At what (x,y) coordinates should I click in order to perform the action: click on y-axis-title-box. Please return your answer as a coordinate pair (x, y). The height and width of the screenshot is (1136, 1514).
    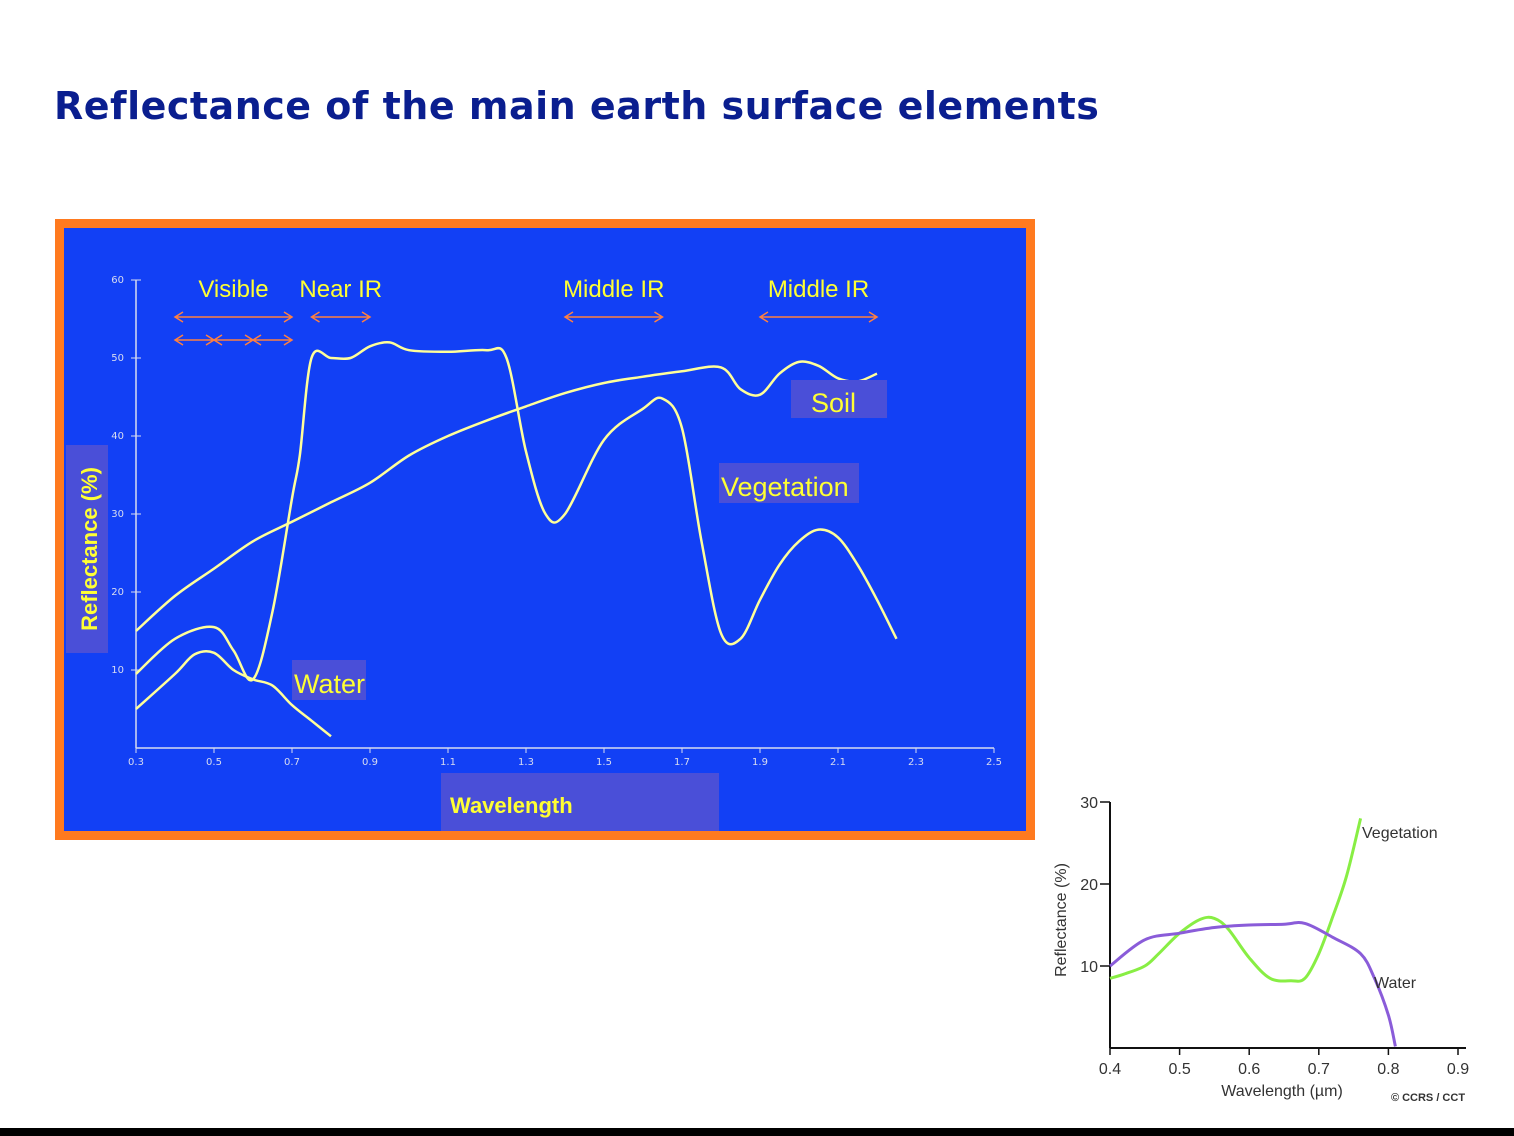
    Looking at the image, I should click on (87, 549).